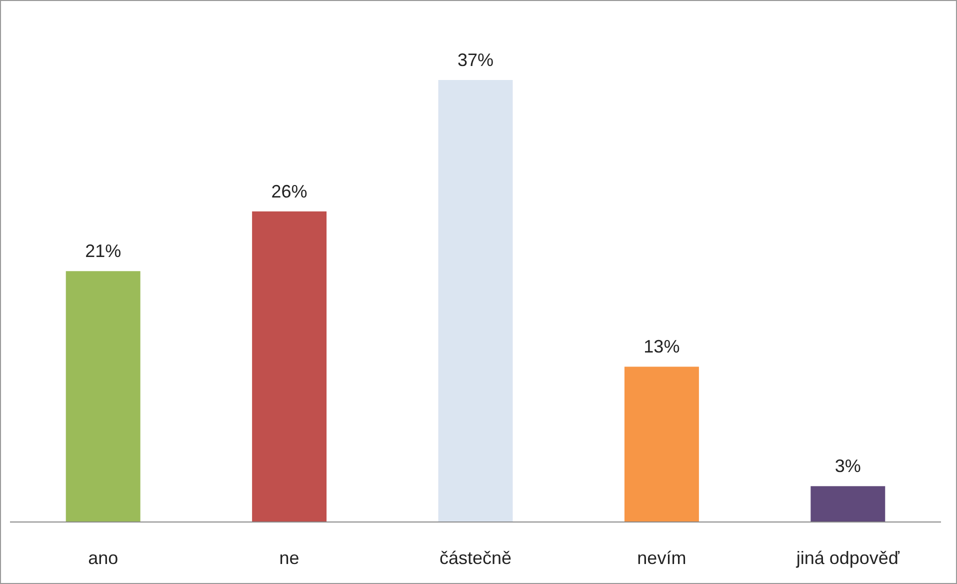 The height and width of the screenshot is (584, 957). I want to click on x-tick-label: částečně, so click(475, 558).